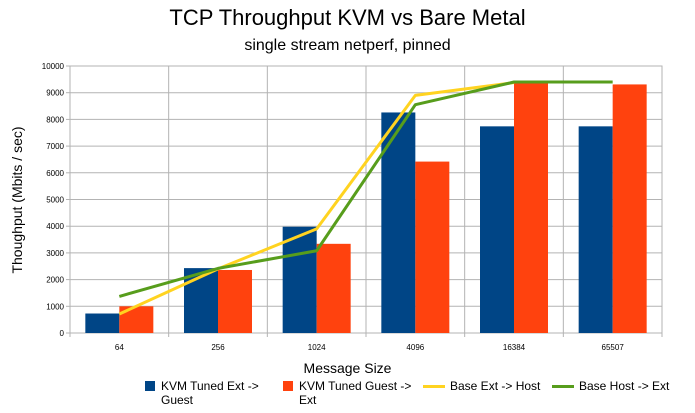  Describe the element at coordinates (55, 93) in the screenshot. I see `y-tick-label-9000: 9000` at that location.